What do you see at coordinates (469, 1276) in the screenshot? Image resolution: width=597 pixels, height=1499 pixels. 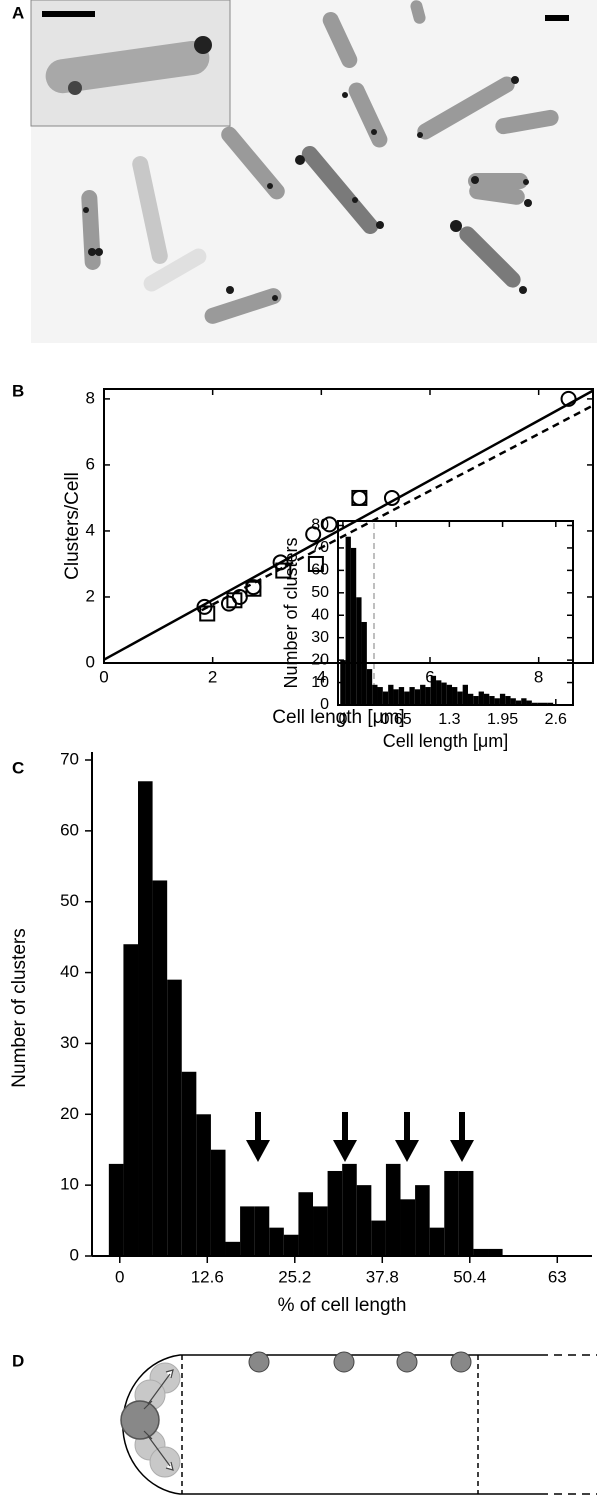 I see `x-tick-label: 50.4` at bounding box center [469, 1276].